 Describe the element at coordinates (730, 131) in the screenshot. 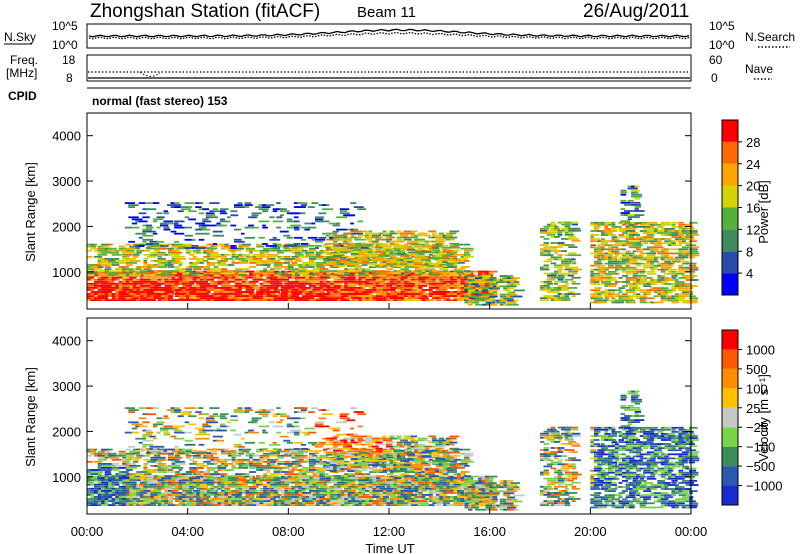

I see `colorbar-swatch` at that location.